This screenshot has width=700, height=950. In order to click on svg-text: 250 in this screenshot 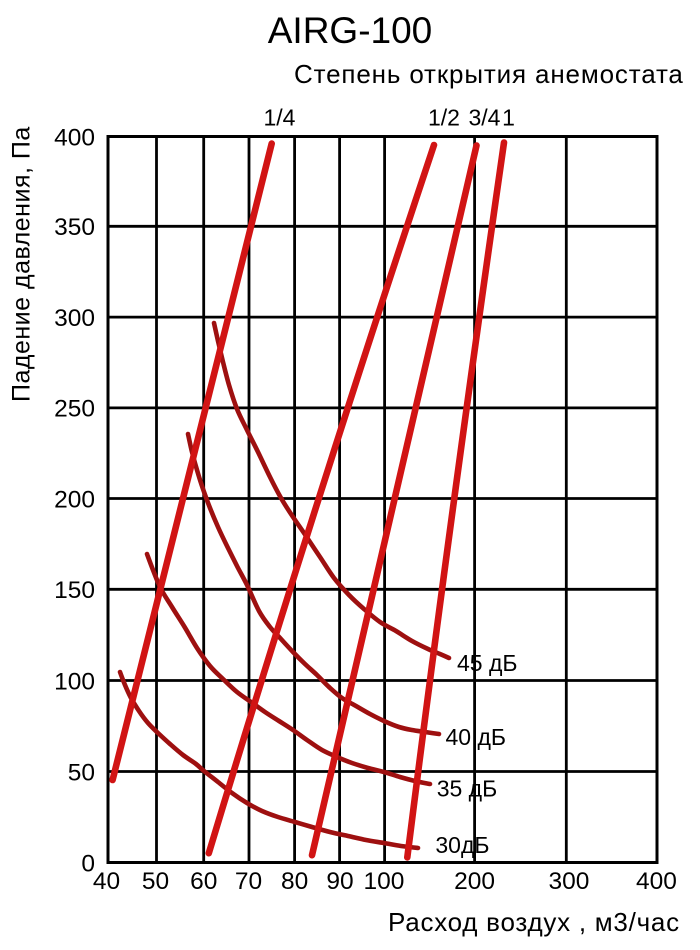, I will do `click(74, 409)`.